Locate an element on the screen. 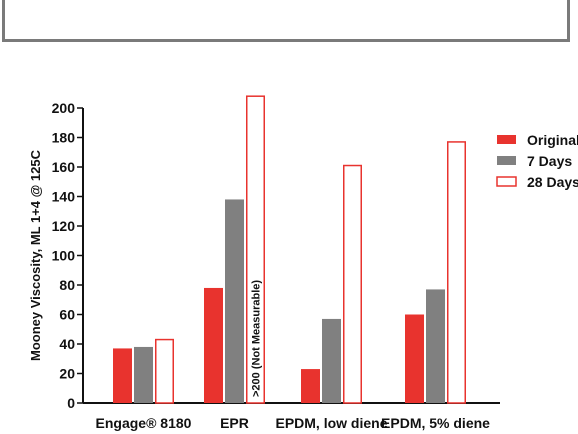 The height and width of the screenshot is (434, 578). category-label: Engage® 8180 is located at coordinates (144, 423).